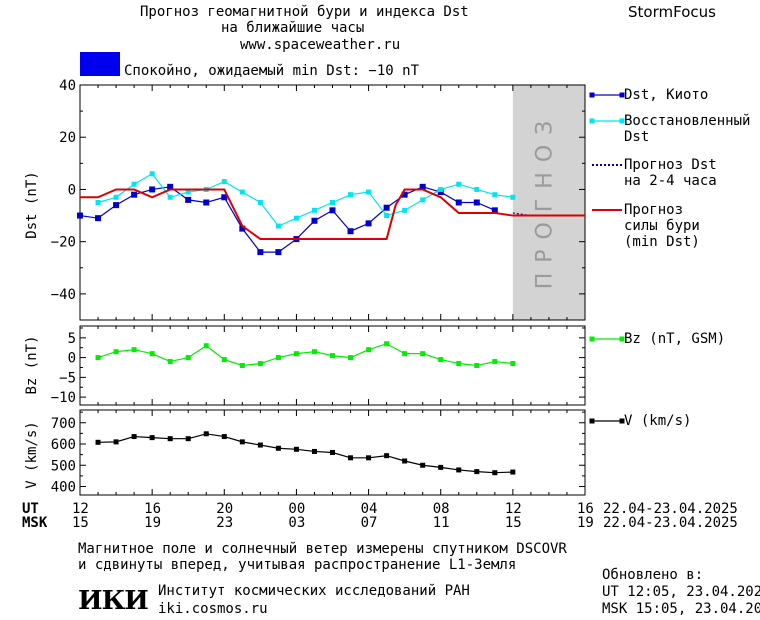 The width and height of the screenshot is (760, 620). What do you see at coordinates (72, 190) in the screenshot?
I see `y-tick-label: 0` at bounding box center [72, 190].